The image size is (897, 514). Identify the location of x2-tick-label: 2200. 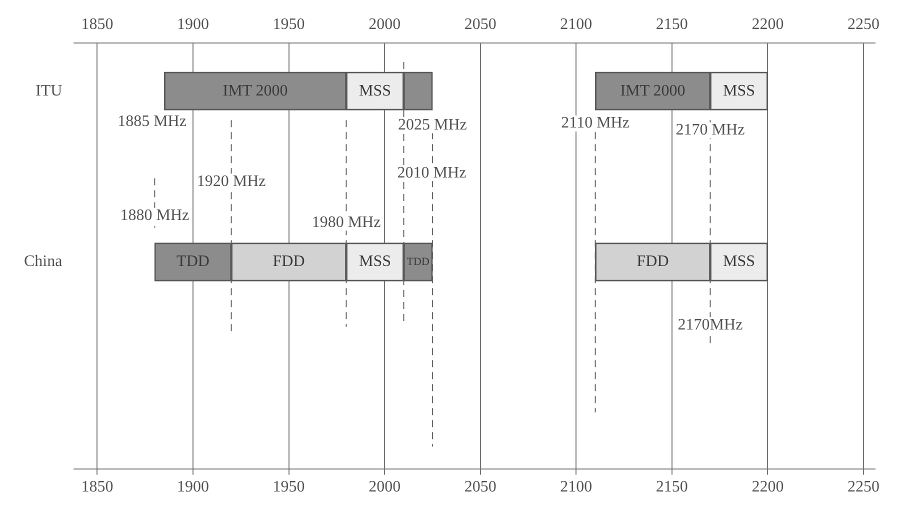
(768, 487).